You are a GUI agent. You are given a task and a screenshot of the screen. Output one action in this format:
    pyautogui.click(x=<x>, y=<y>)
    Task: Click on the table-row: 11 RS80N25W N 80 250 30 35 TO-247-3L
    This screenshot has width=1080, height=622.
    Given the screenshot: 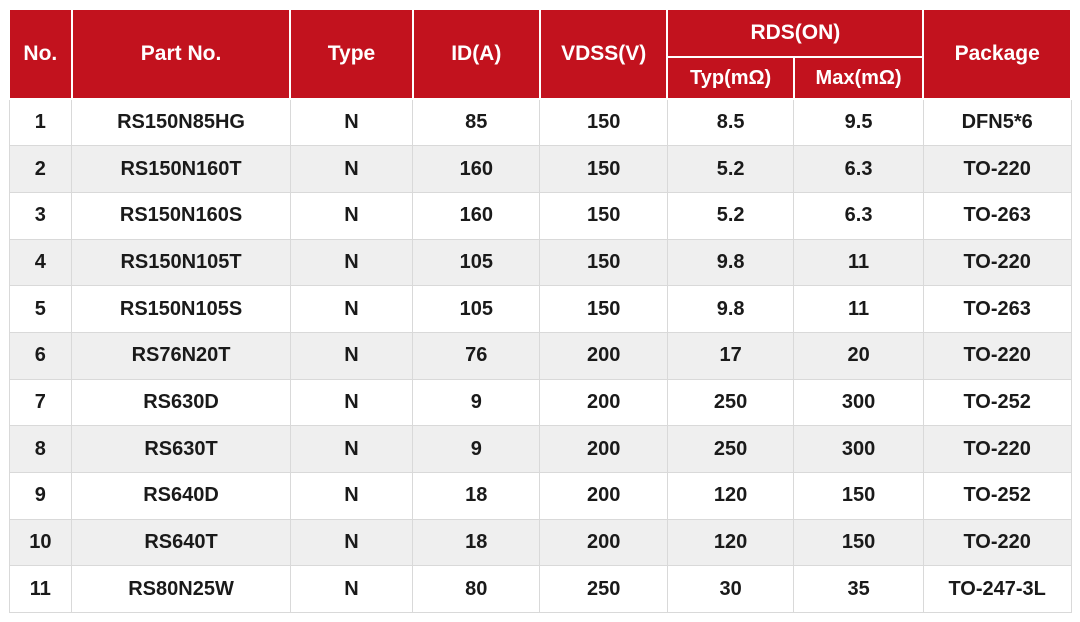 What is the action you would take?
    pyautogui.click(x=540, y=589)
    